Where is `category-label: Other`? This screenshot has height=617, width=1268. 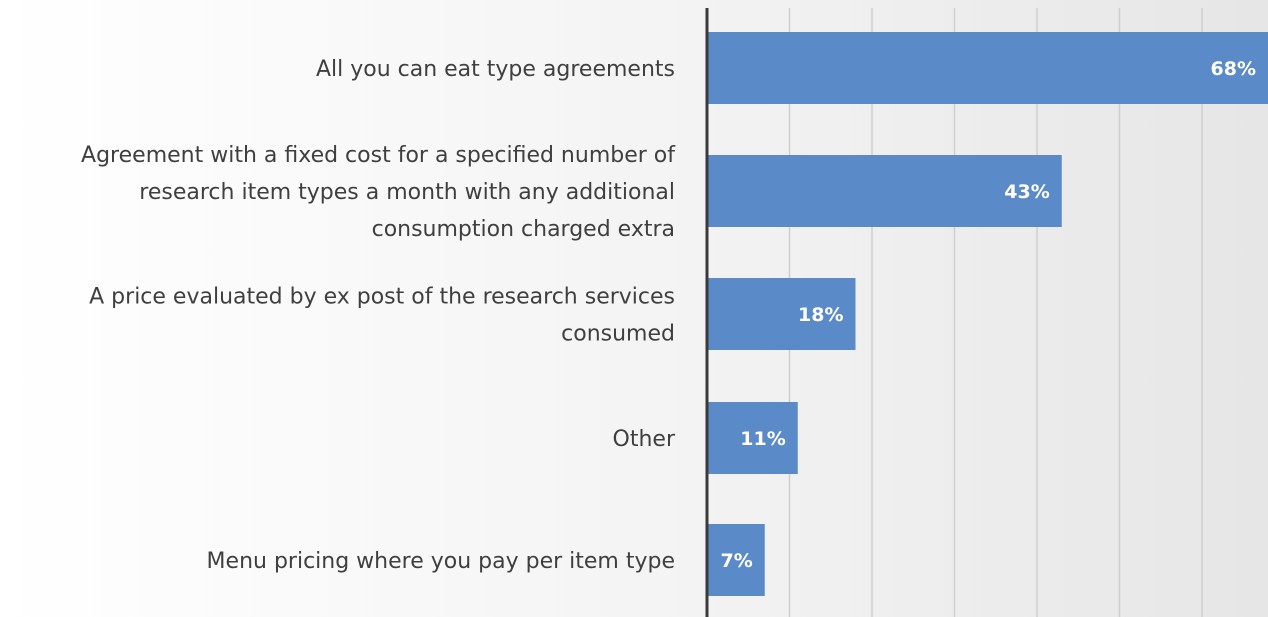
category-label: Other is located at coordinates (644, 439).